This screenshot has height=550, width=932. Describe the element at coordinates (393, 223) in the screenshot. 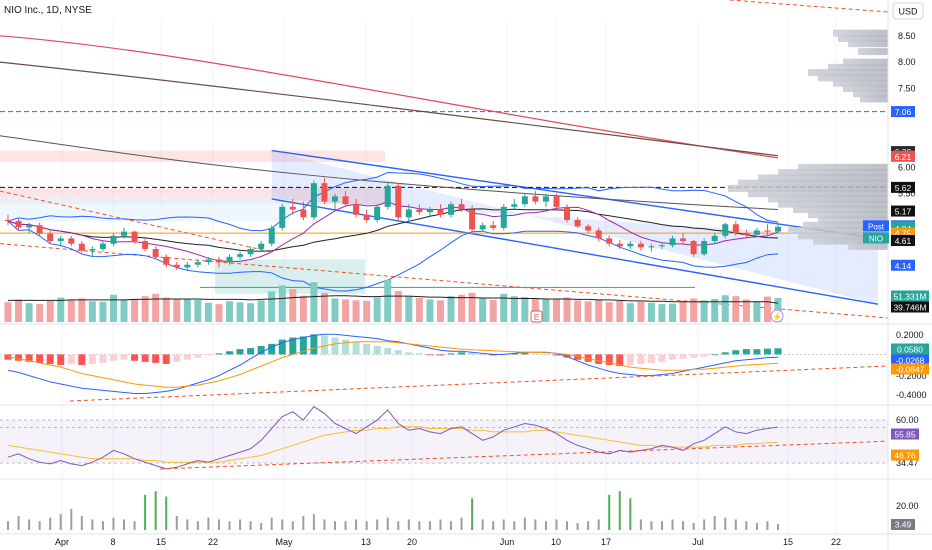

I see `candles` at that location.